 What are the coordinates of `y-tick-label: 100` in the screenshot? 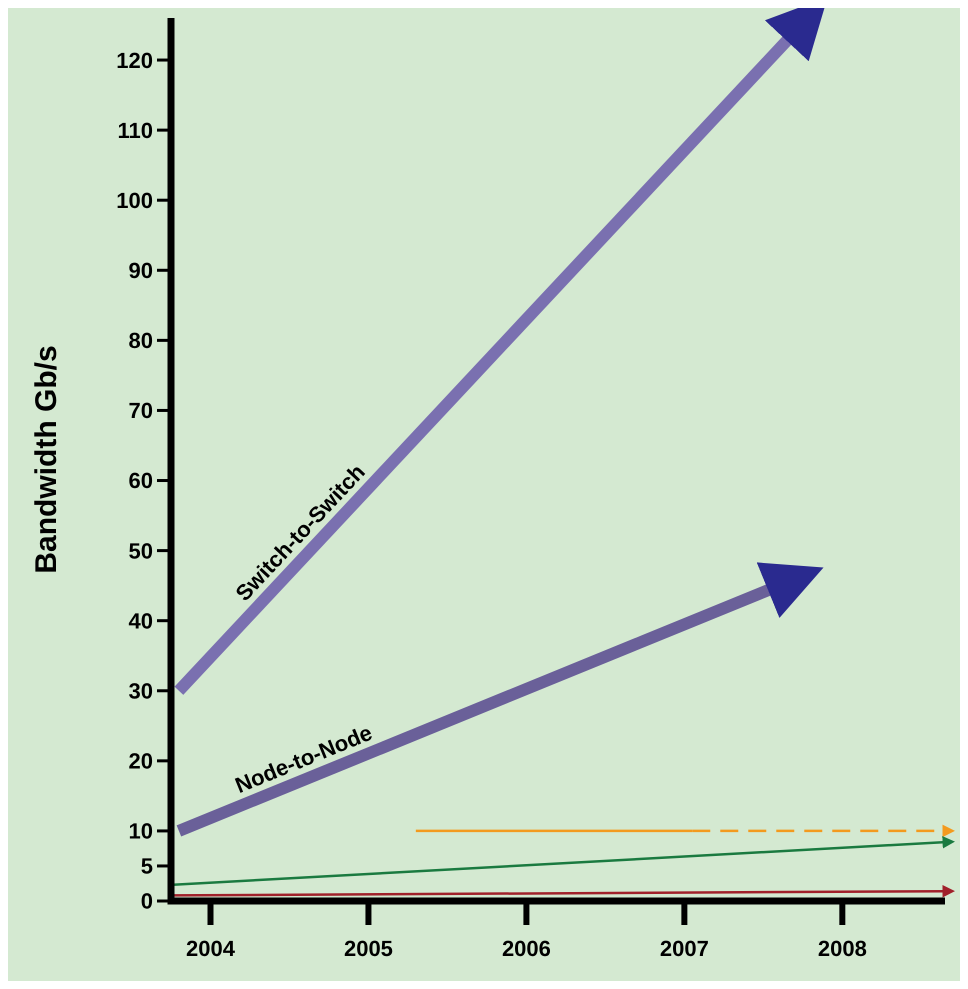 It's located at (134, 200).